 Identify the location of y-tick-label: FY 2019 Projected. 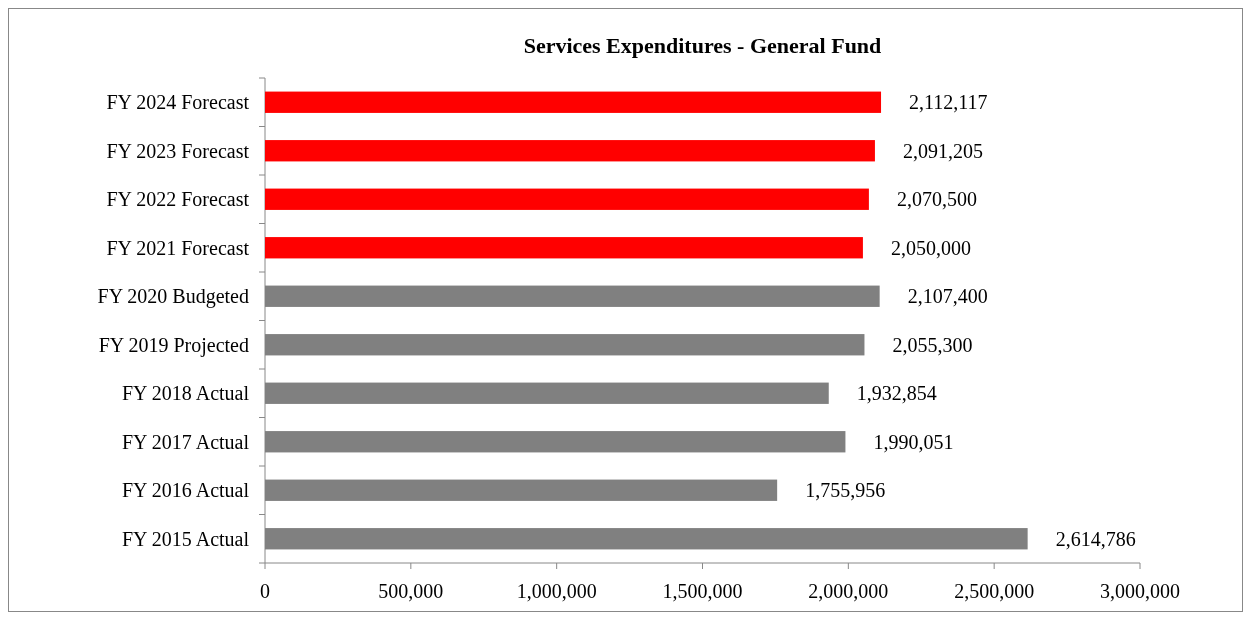
(173, 345).